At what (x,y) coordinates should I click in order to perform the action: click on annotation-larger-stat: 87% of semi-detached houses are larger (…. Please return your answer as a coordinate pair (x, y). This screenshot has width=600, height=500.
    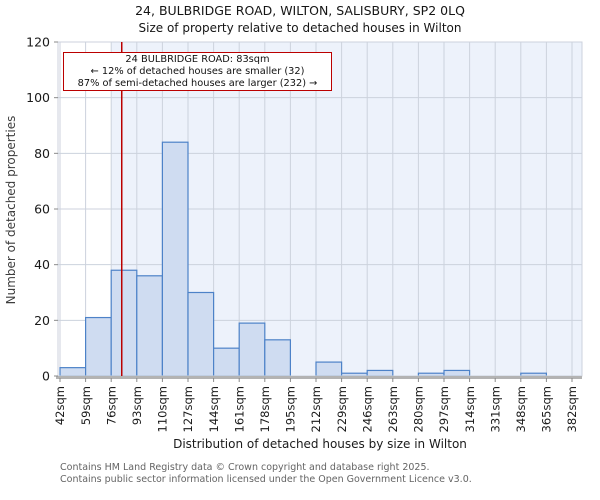
    Looking at the image, I should click on (197, 83).